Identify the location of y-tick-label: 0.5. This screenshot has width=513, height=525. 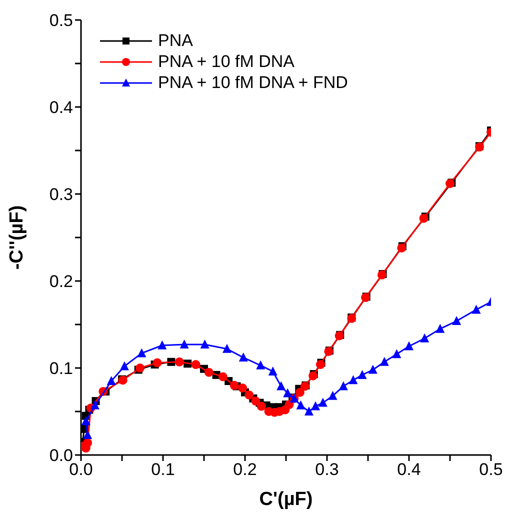
(61, 20).